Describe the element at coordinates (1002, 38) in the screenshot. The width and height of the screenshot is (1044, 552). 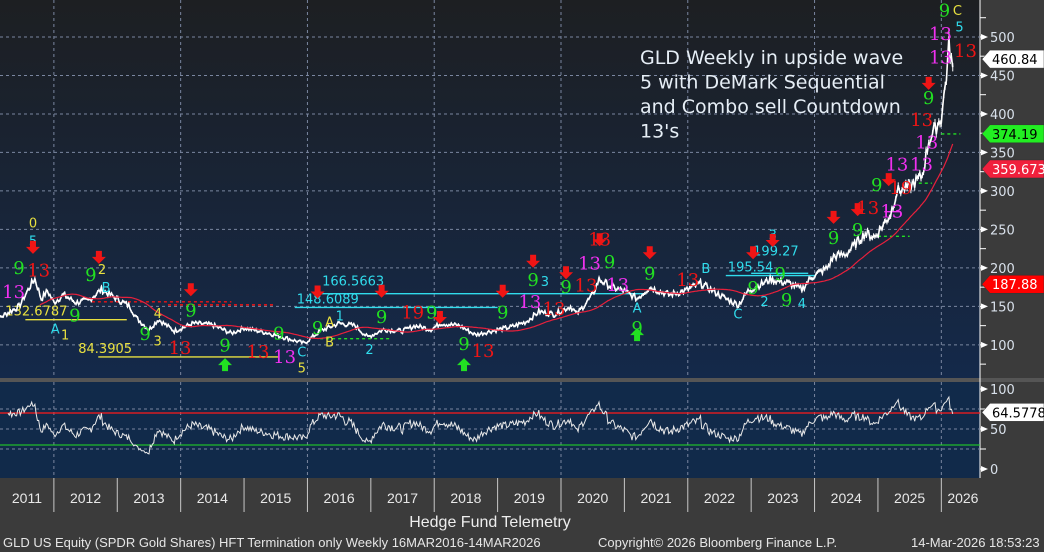
I see `y-axis-tick-label: 500` at that location.